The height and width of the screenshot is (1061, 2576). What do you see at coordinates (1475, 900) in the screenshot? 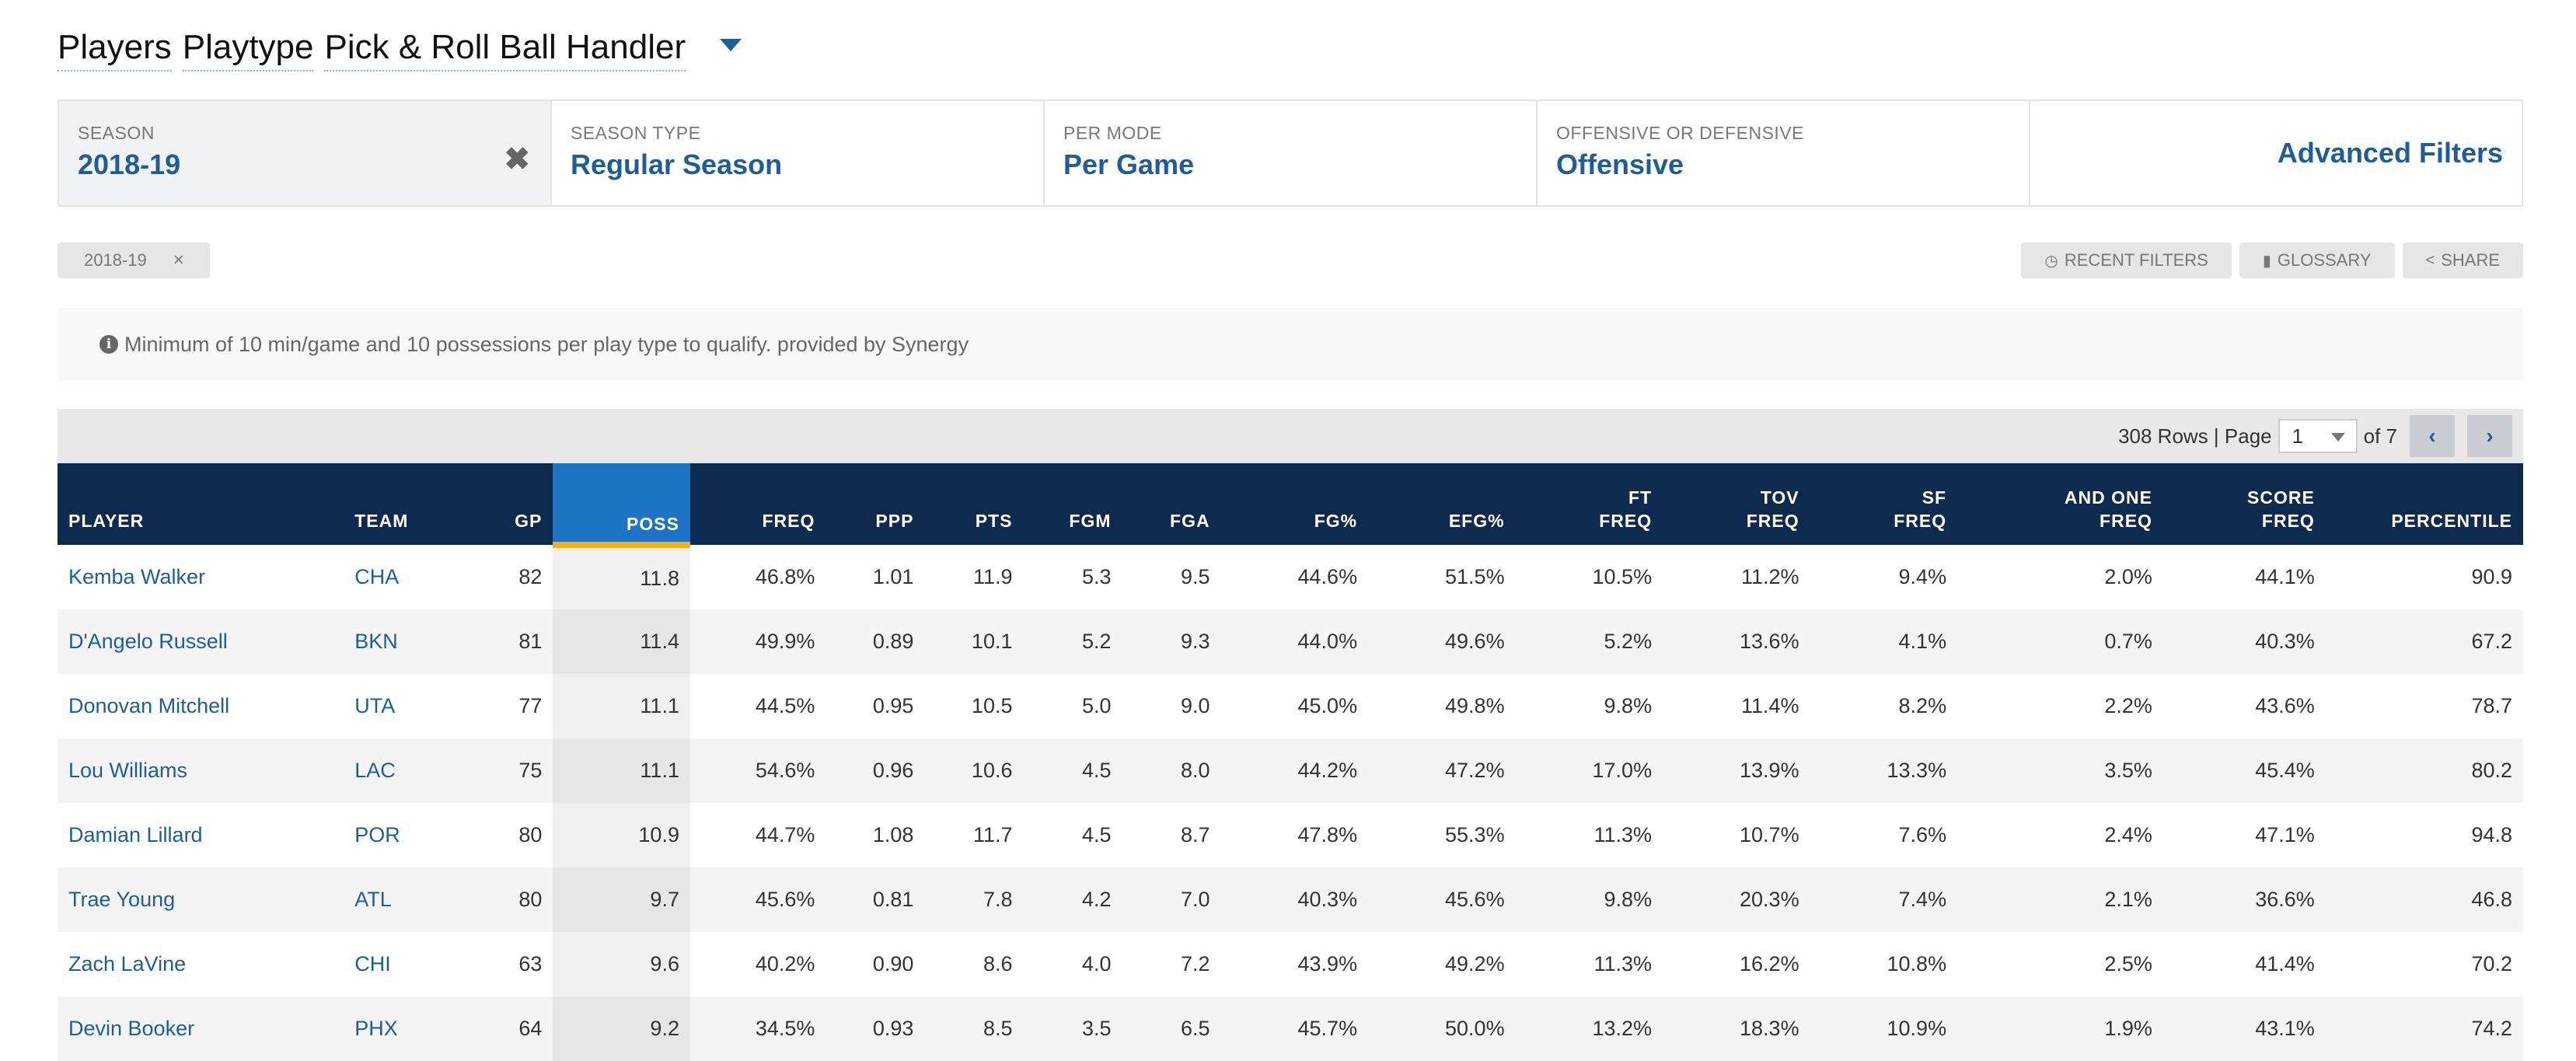
I see `cell-efgpct: 45.6%` at bounding box center [1475, 900].